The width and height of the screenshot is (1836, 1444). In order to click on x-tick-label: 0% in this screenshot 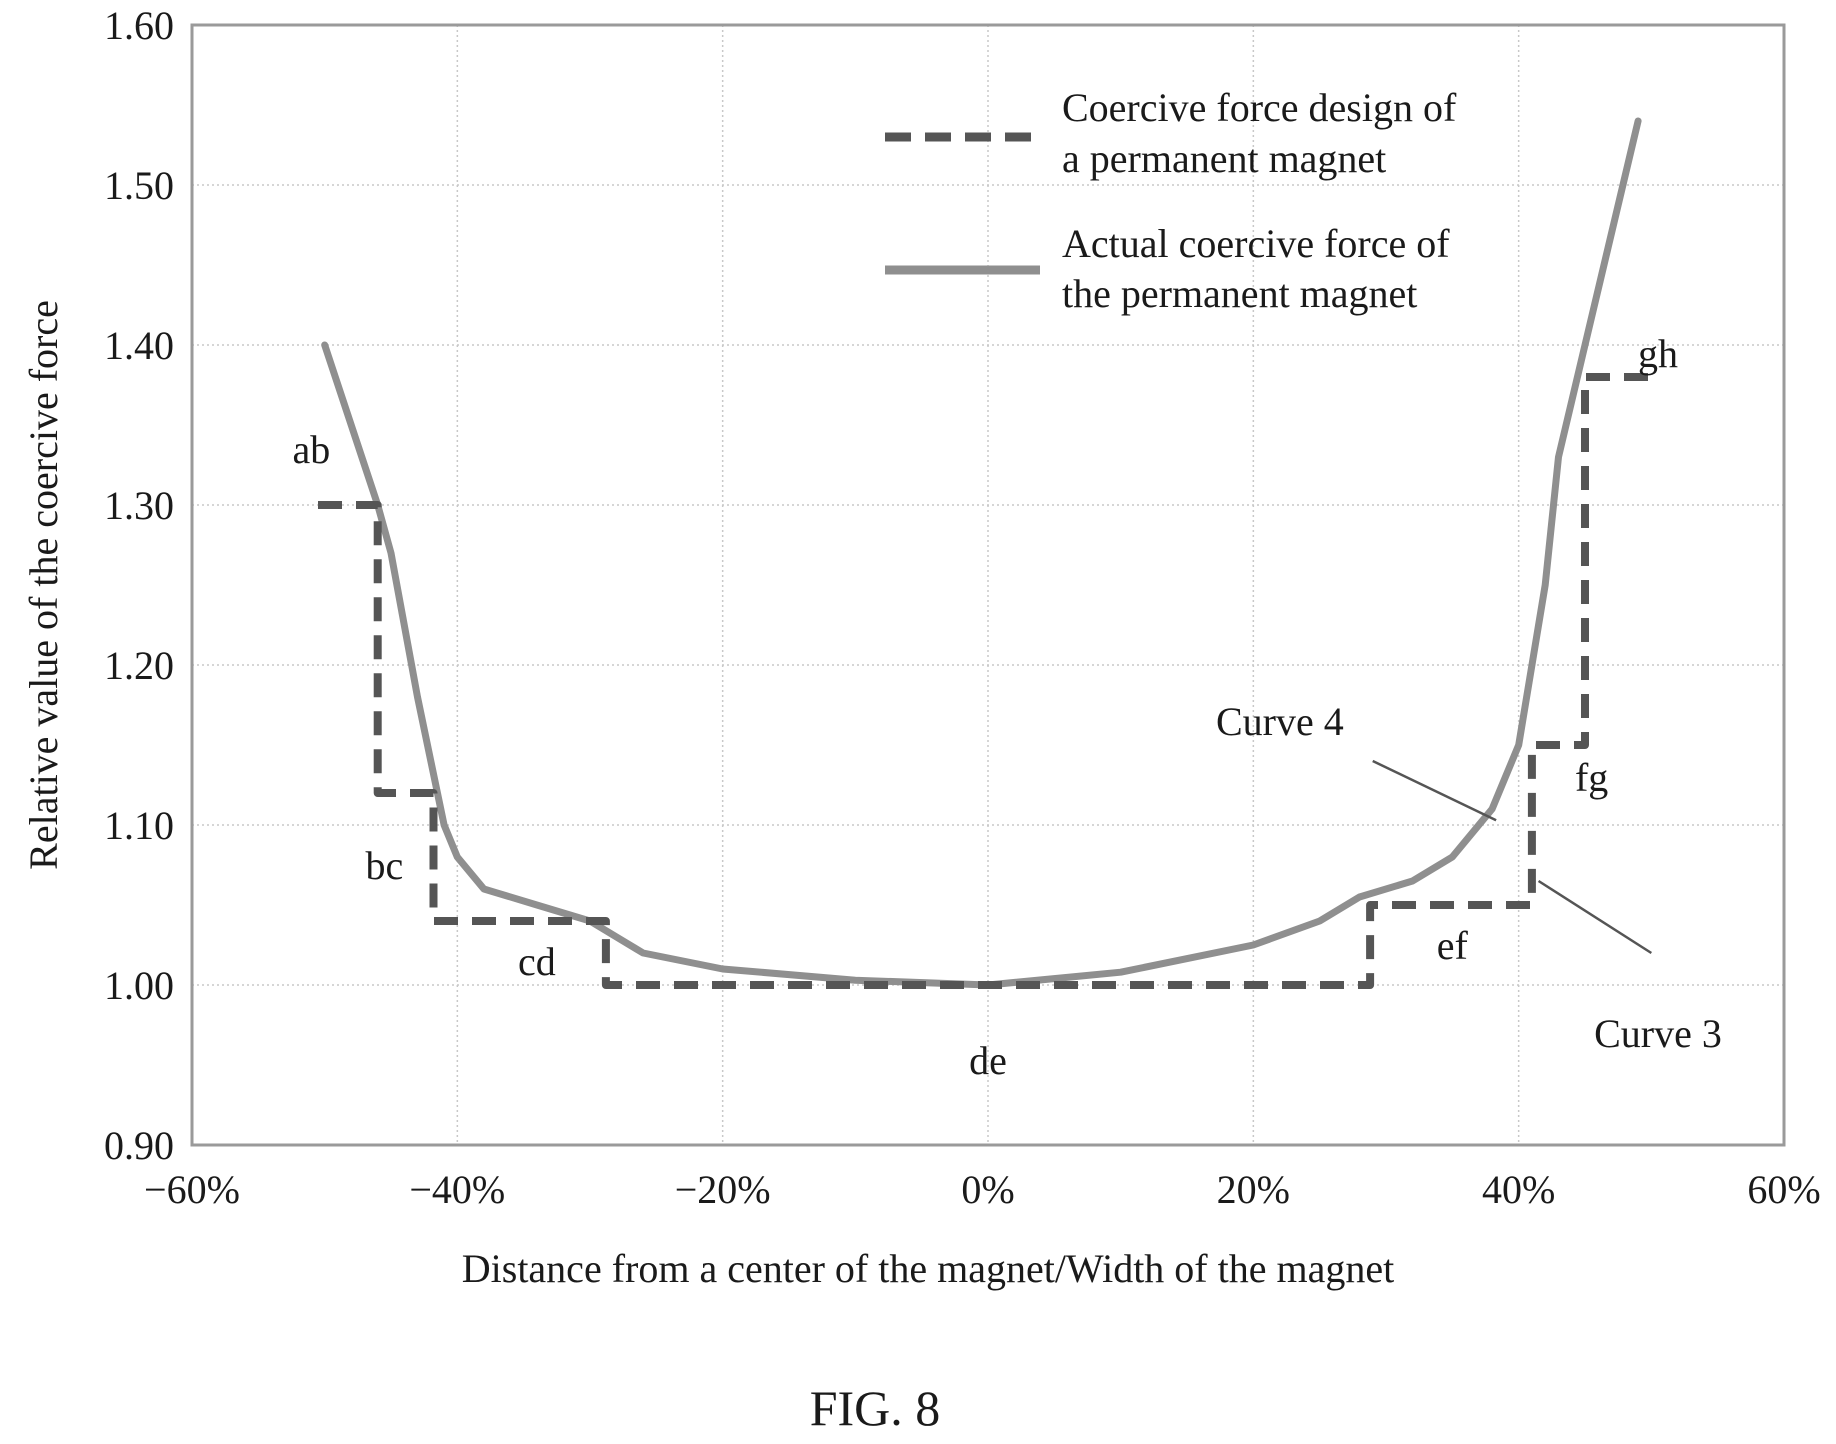, I will do `click(987, 1189)`.